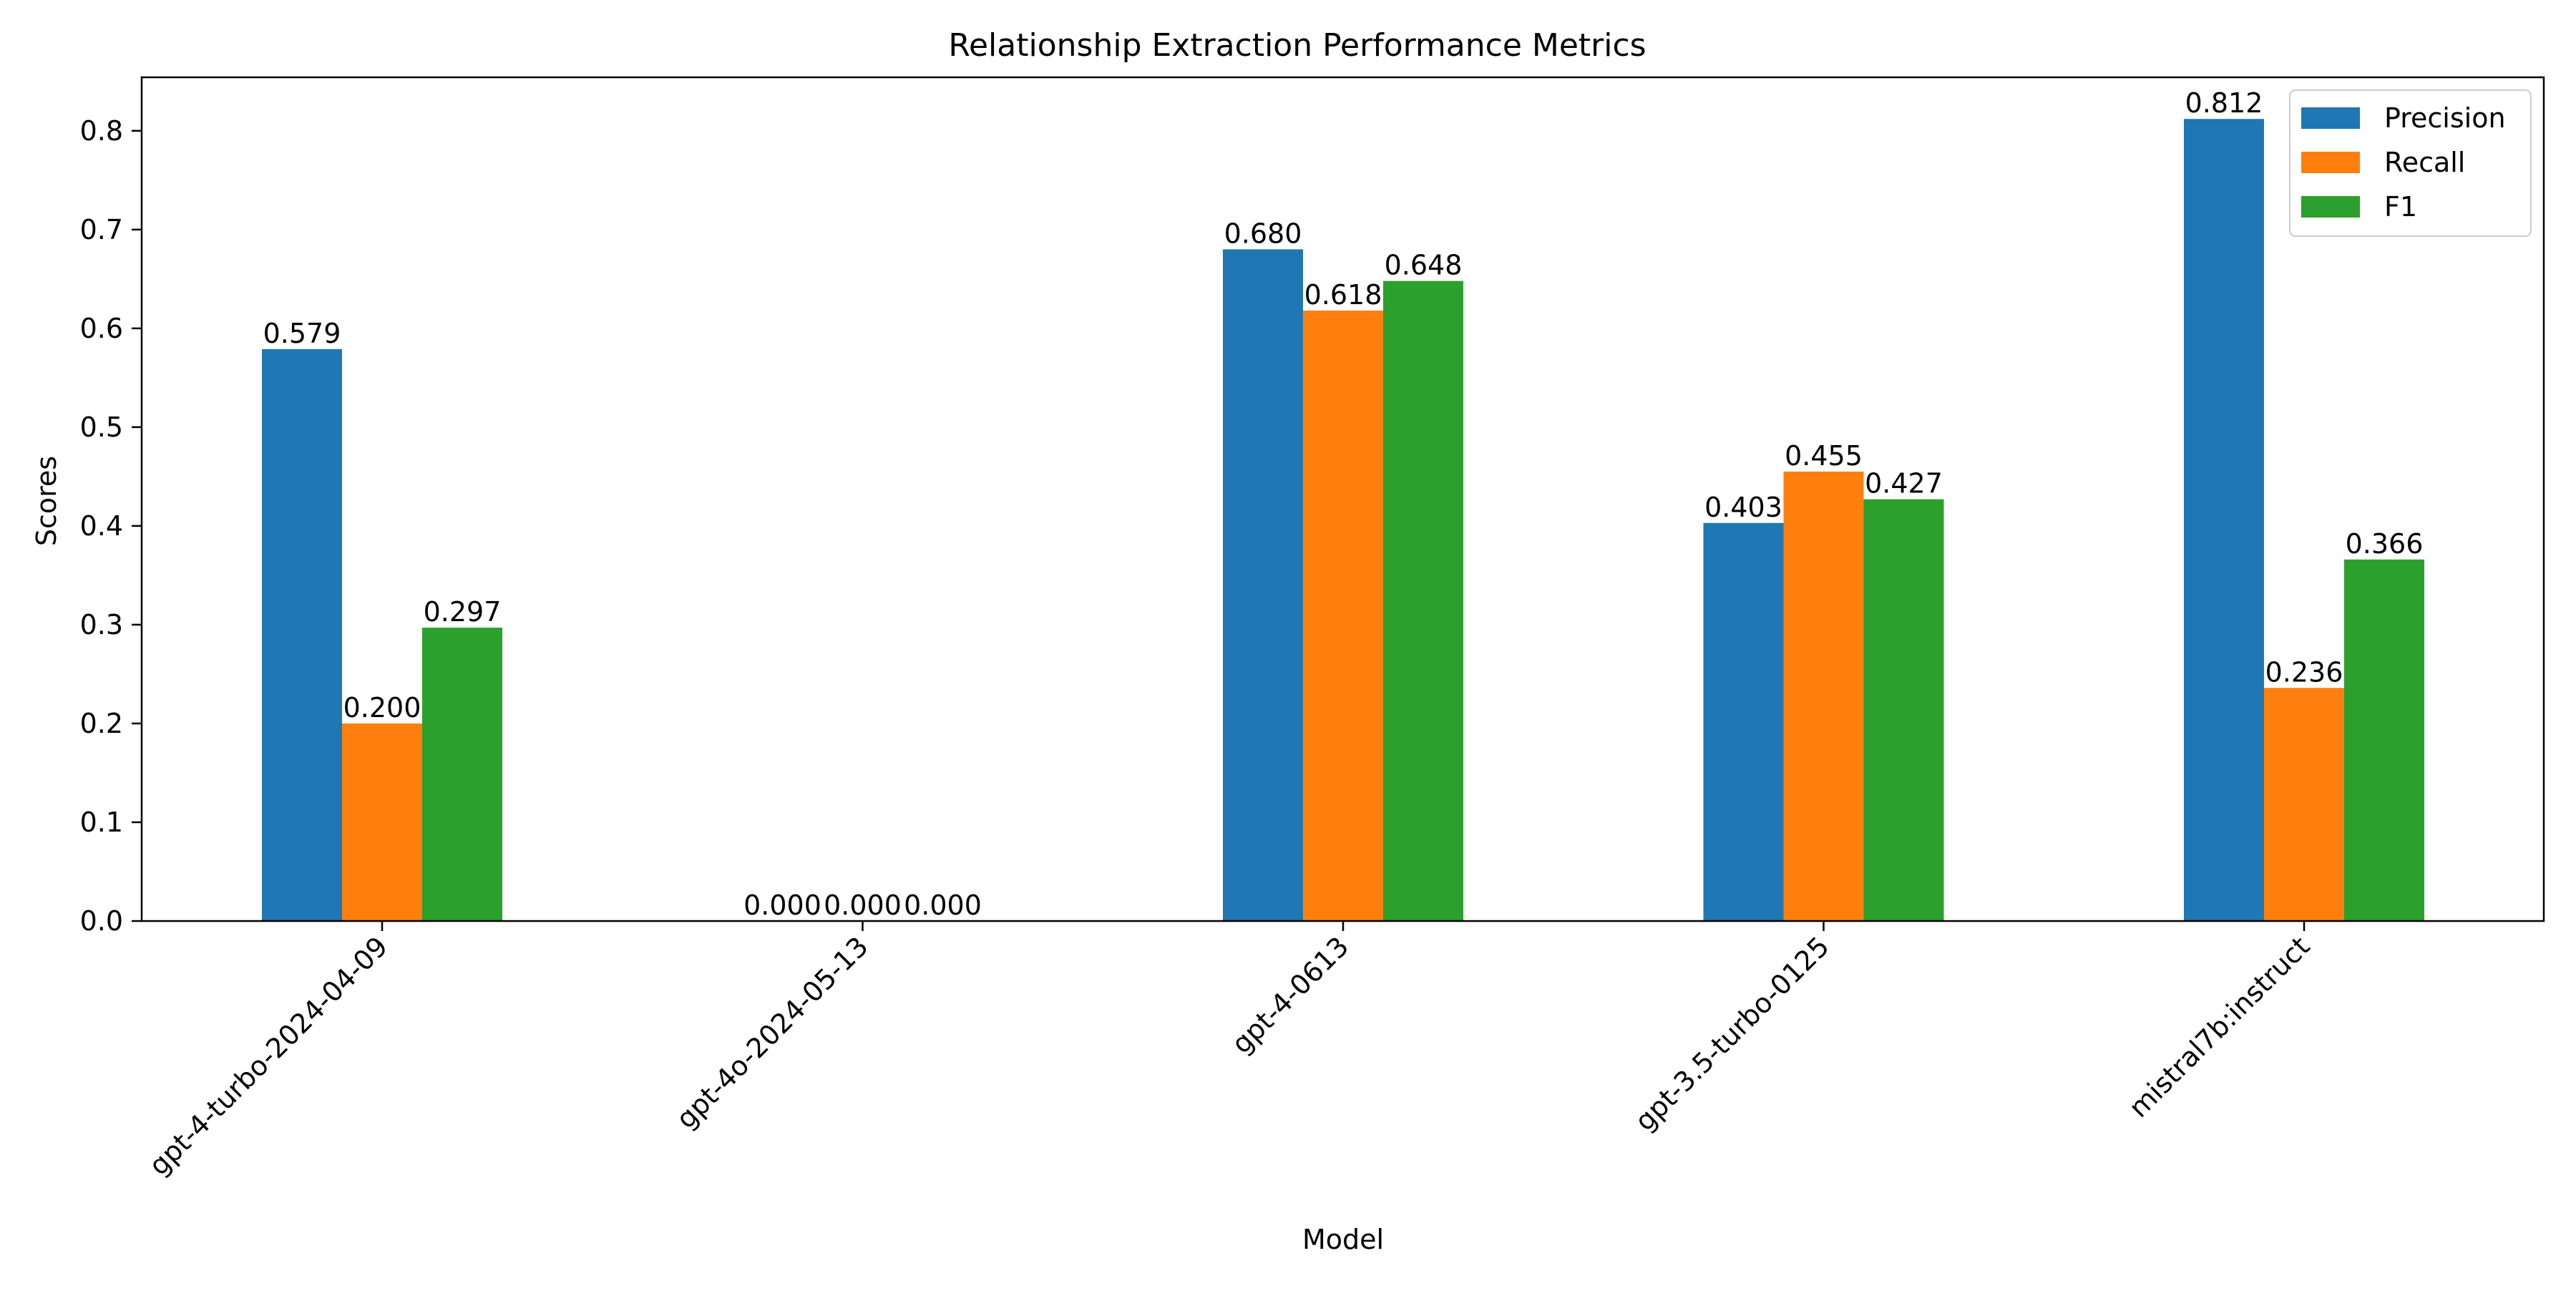 The image size is (2576, 1291). Describe the element at coordinates (1743, 507) in the screenshot. I see `data-label-precision-3: 0.403` at that location.